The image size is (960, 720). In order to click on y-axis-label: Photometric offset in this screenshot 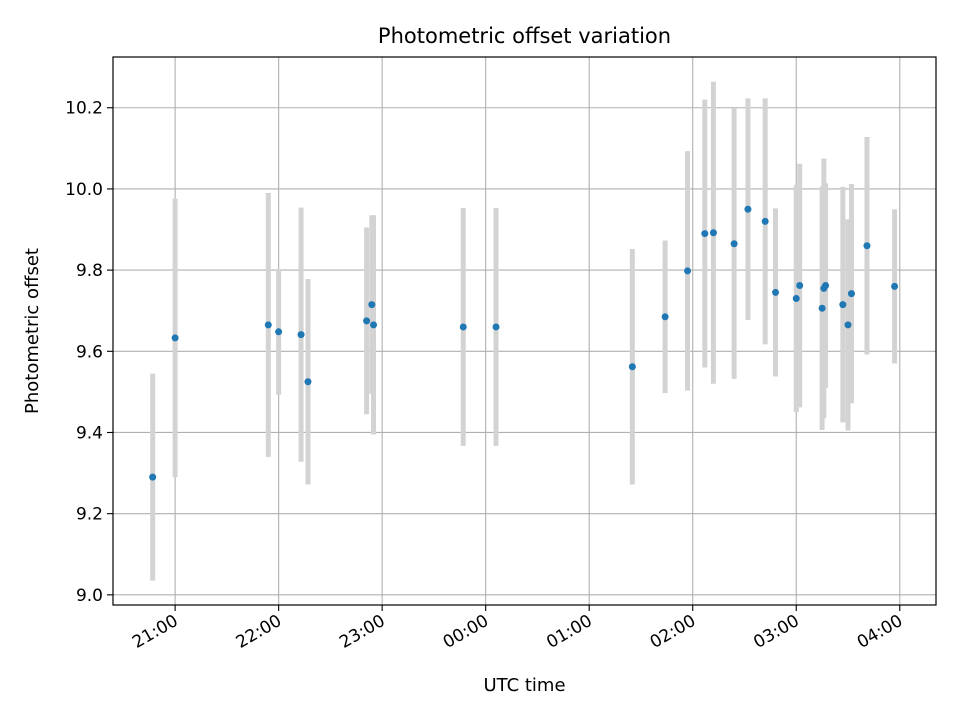, I will do `click(32, 331)`.